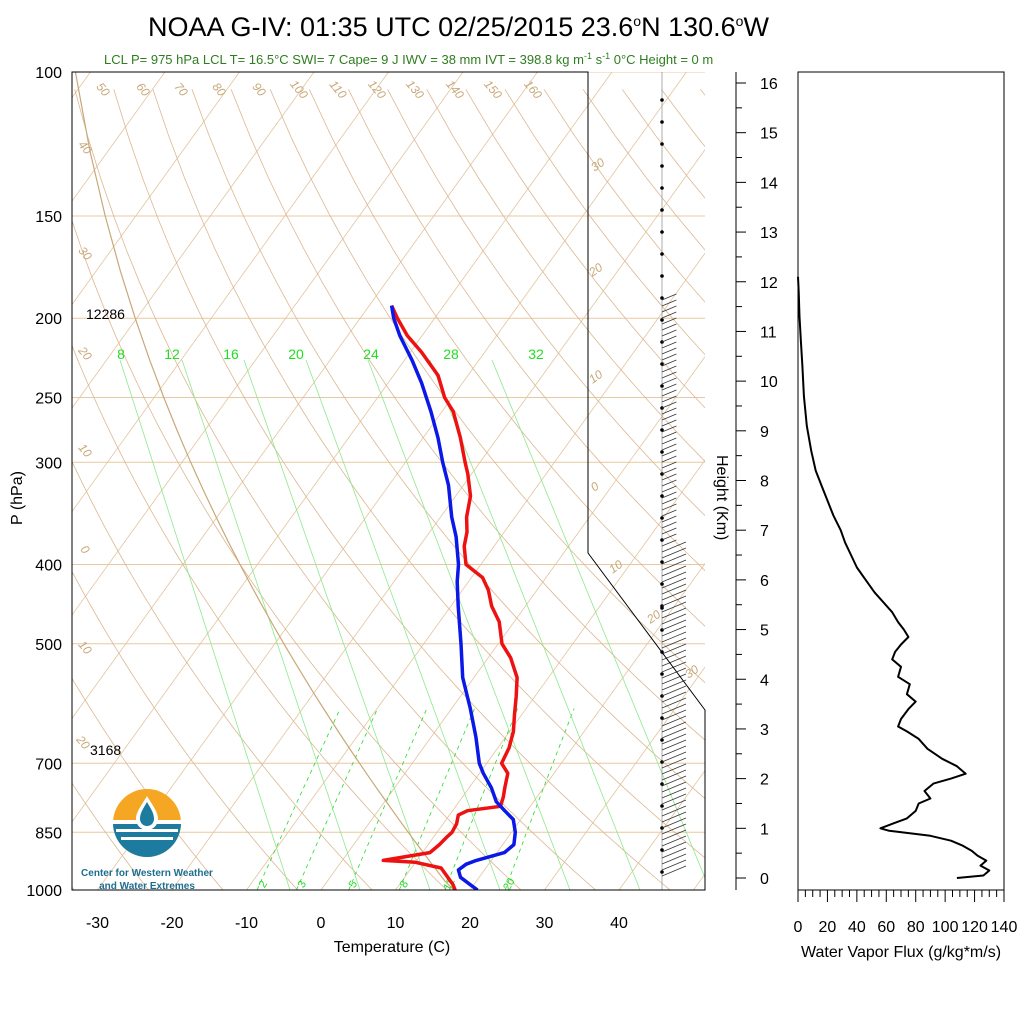 The width and height of the screenshot is (1024, 1024). Describe the element at coordinates (48, 399) in the screenshot. I see `pressure-tick-label: 250` at that location.